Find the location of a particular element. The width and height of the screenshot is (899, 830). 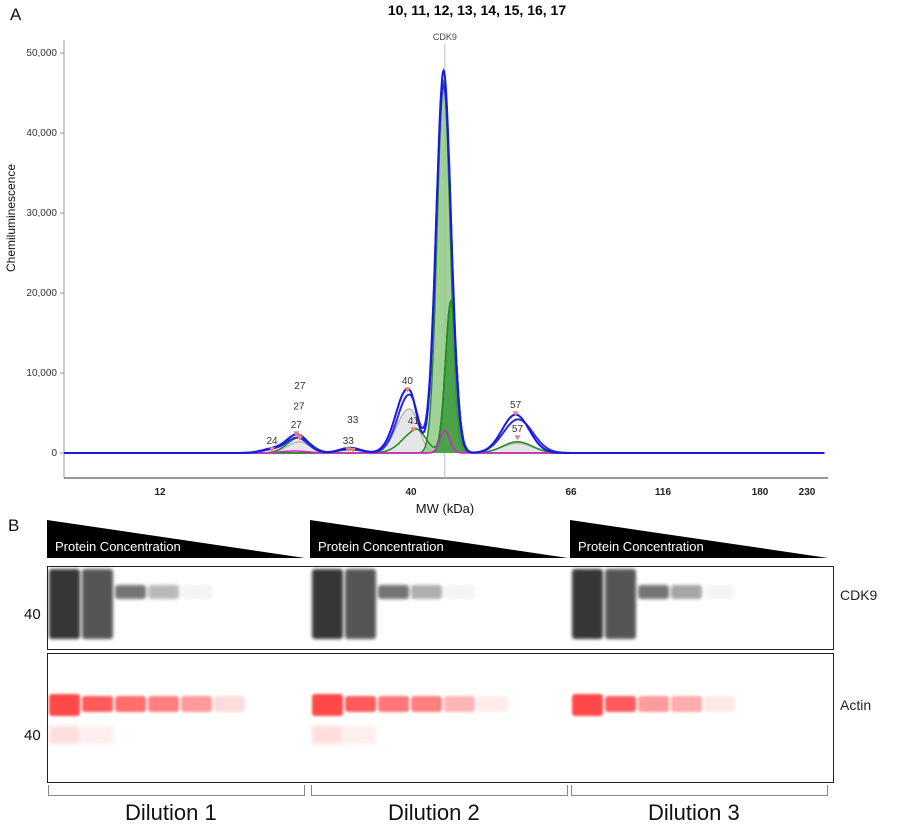

peak-label: 41 is located at coordinates (414, 421).